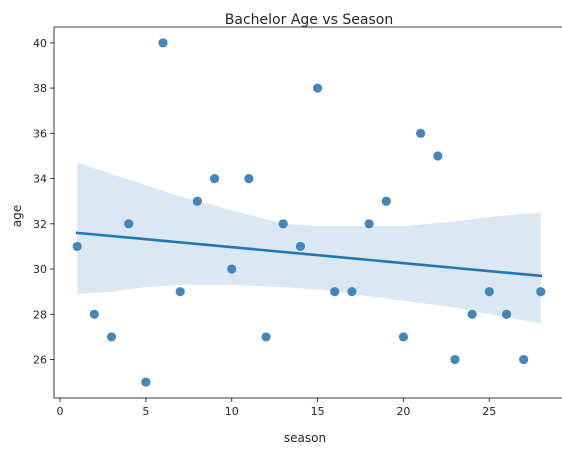 This screenshot has height=455, width=562. I want to click on y-tick-label: 34, so click(40, 179).